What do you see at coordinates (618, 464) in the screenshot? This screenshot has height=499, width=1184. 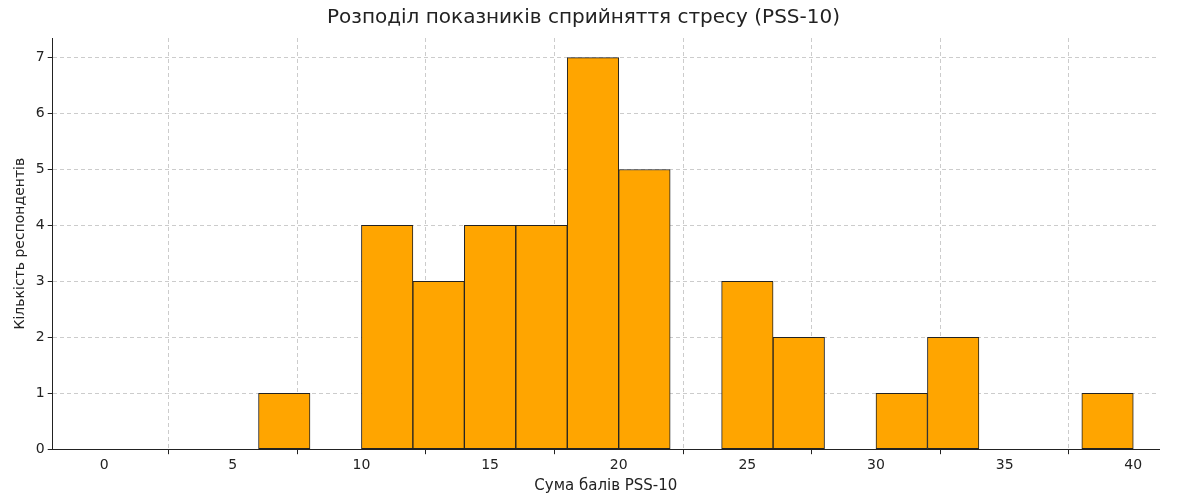 I see `x-tick-label: 20` at bounding box center [618, 464].